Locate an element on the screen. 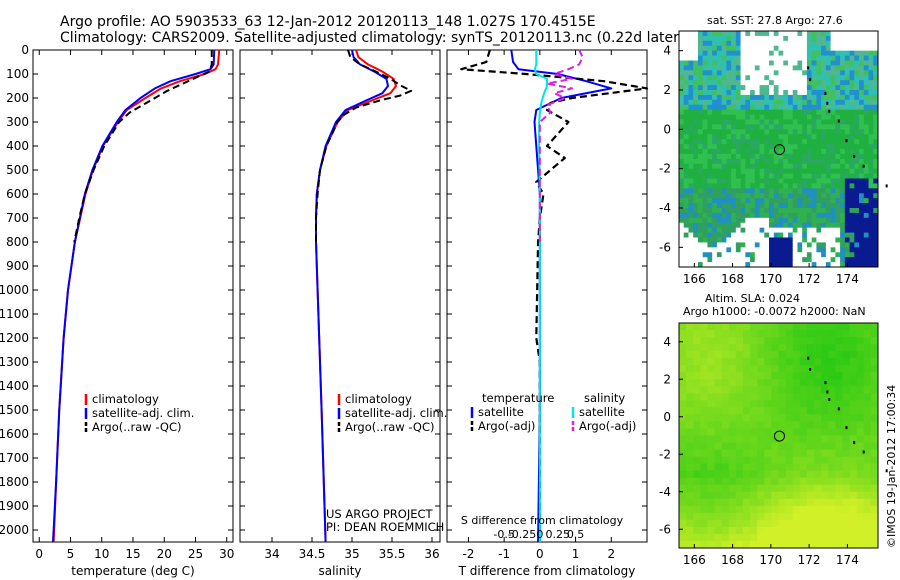  credit-text: ©IMOS 19-Jan-2012 17:00:34 is located at coordinates (891, 466).